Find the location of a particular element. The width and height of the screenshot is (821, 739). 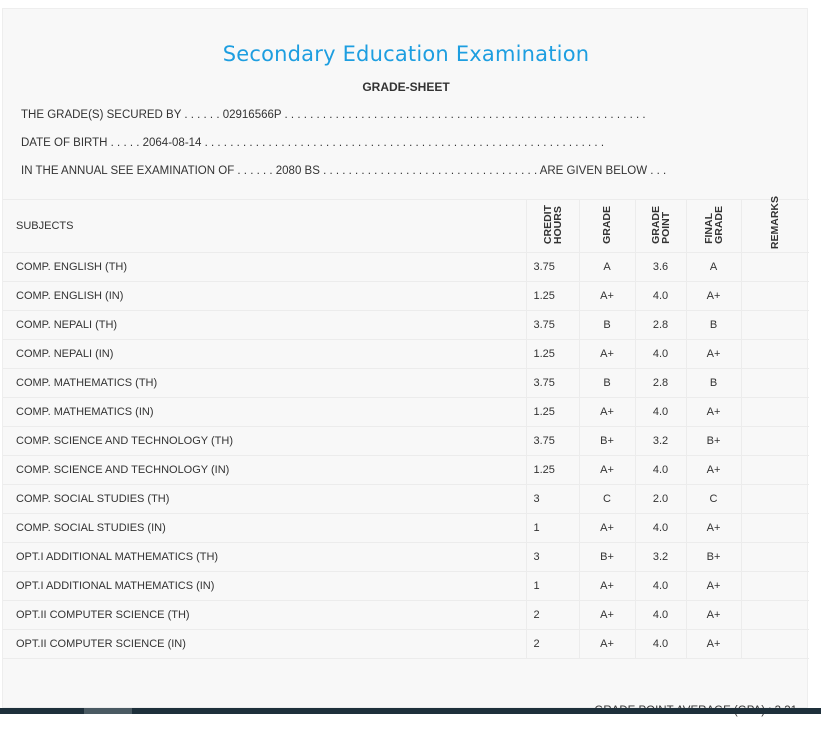

scrollbar-thumb is located at coordinates (108, 711).